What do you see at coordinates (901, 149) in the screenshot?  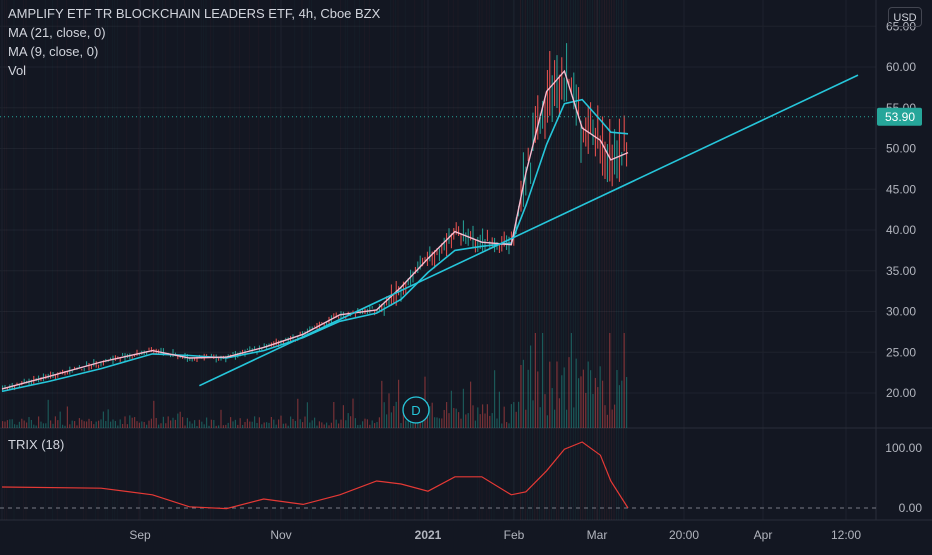 I see `price-tick-label: 50.00` at bounding box center [901, 149].